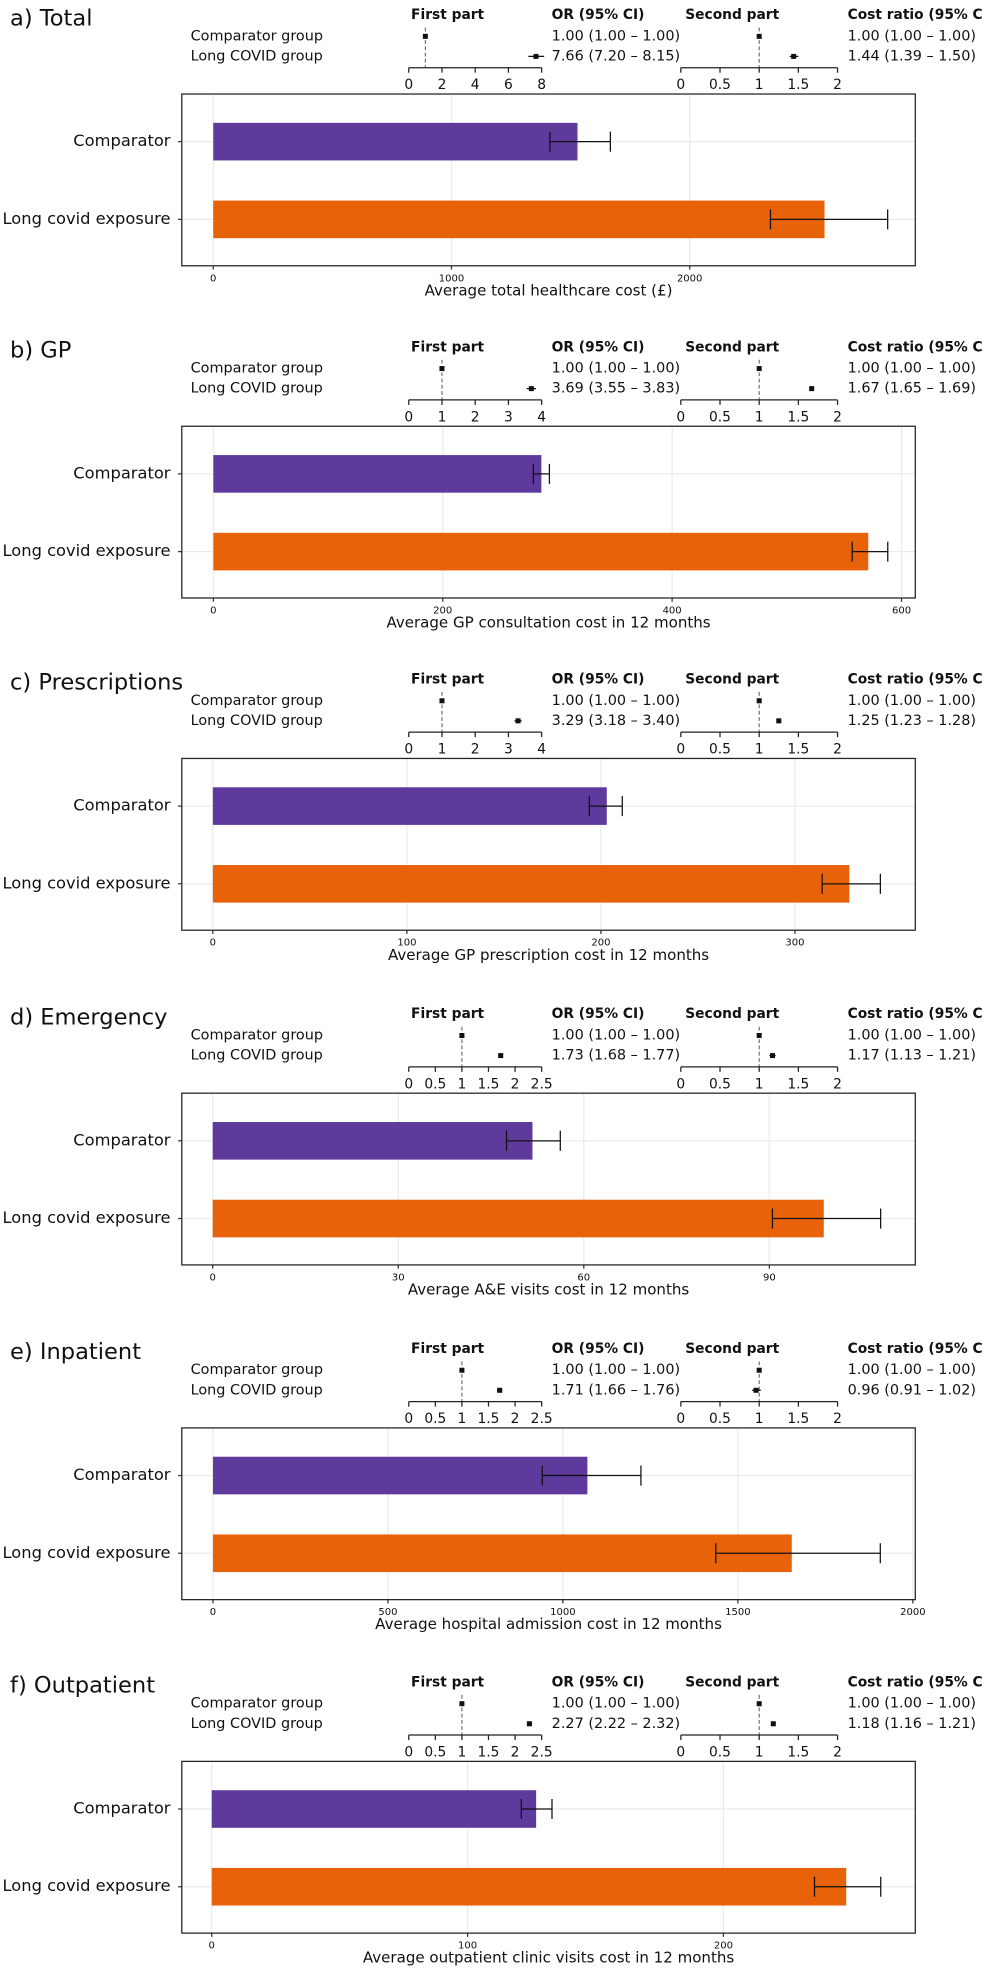 This screenshot has height=1977, width=983. What do you see at coordinates (738, 1612) in the screenshot?
I see `x-tick-label: 1500` at bounding box center [738, 1612].